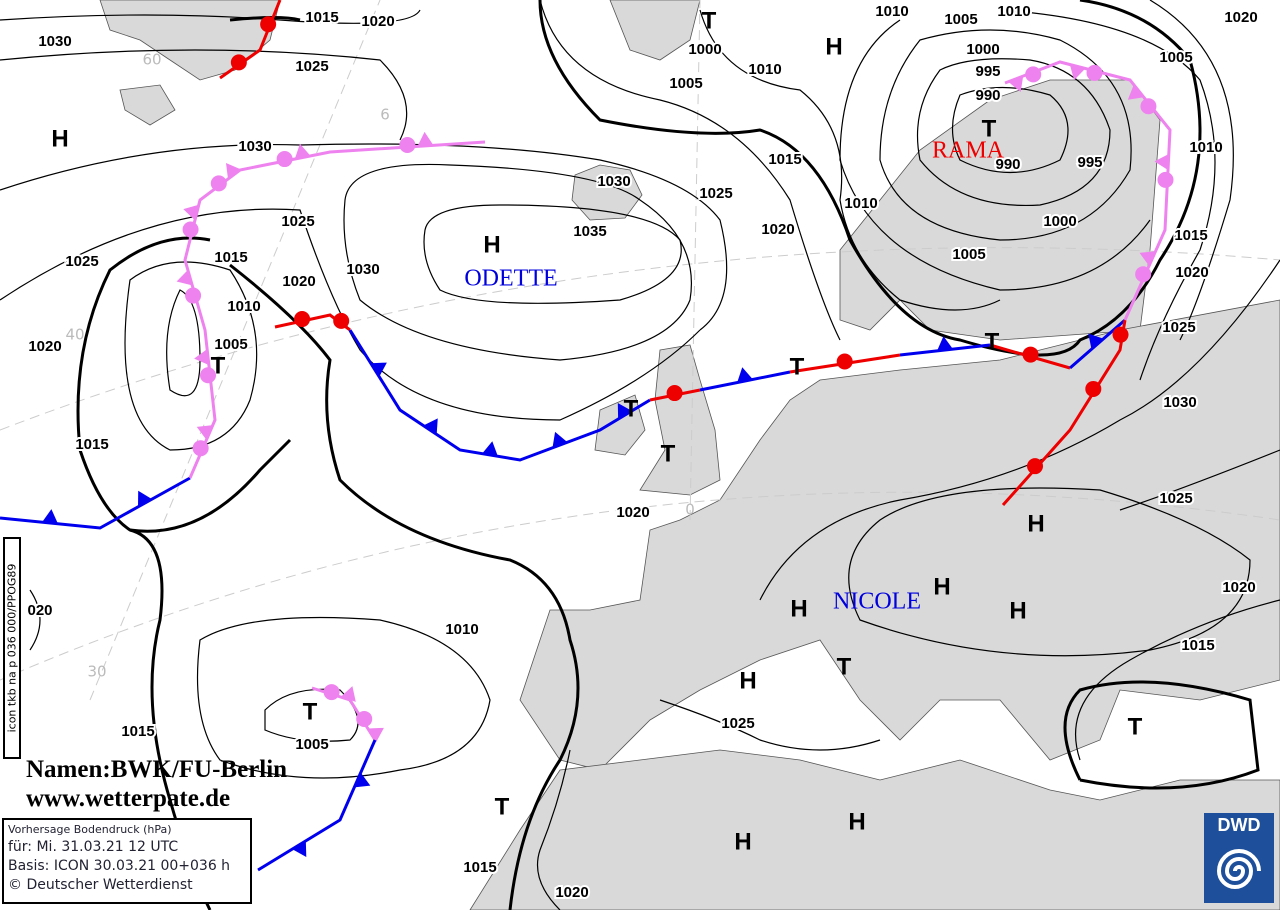 The height and width of the screenshot is (910, 1280). Describe the element at coordinates (860, 203) in the screenshot. I see `isobar-label: 1010` at that location.